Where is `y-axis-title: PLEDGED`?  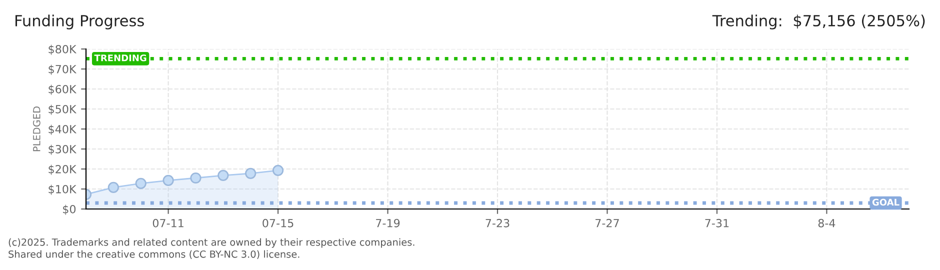 y-axis-title: PLEDGED is located at coordinates (36, 129).